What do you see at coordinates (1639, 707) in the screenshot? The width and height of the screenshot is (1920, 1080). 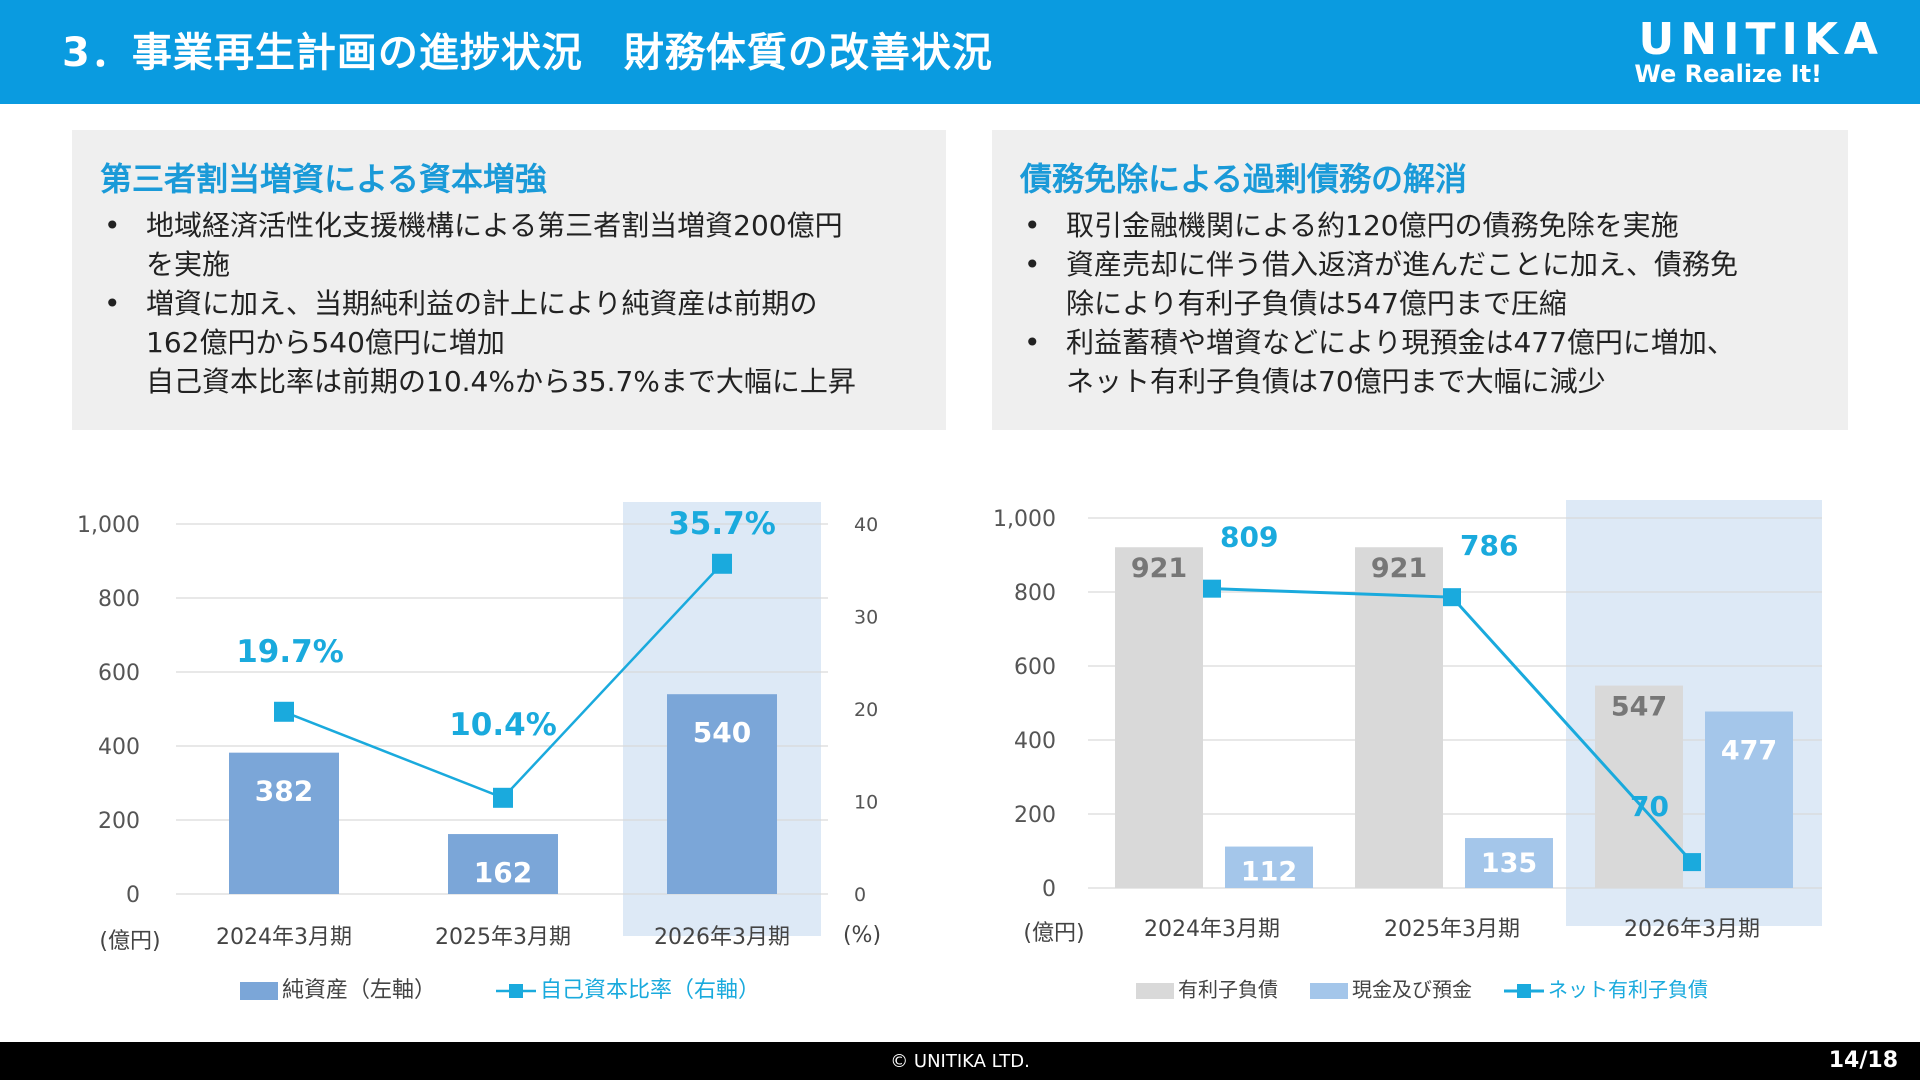 I see `debt-data-label: 547` at bounding box center [1639, 707].